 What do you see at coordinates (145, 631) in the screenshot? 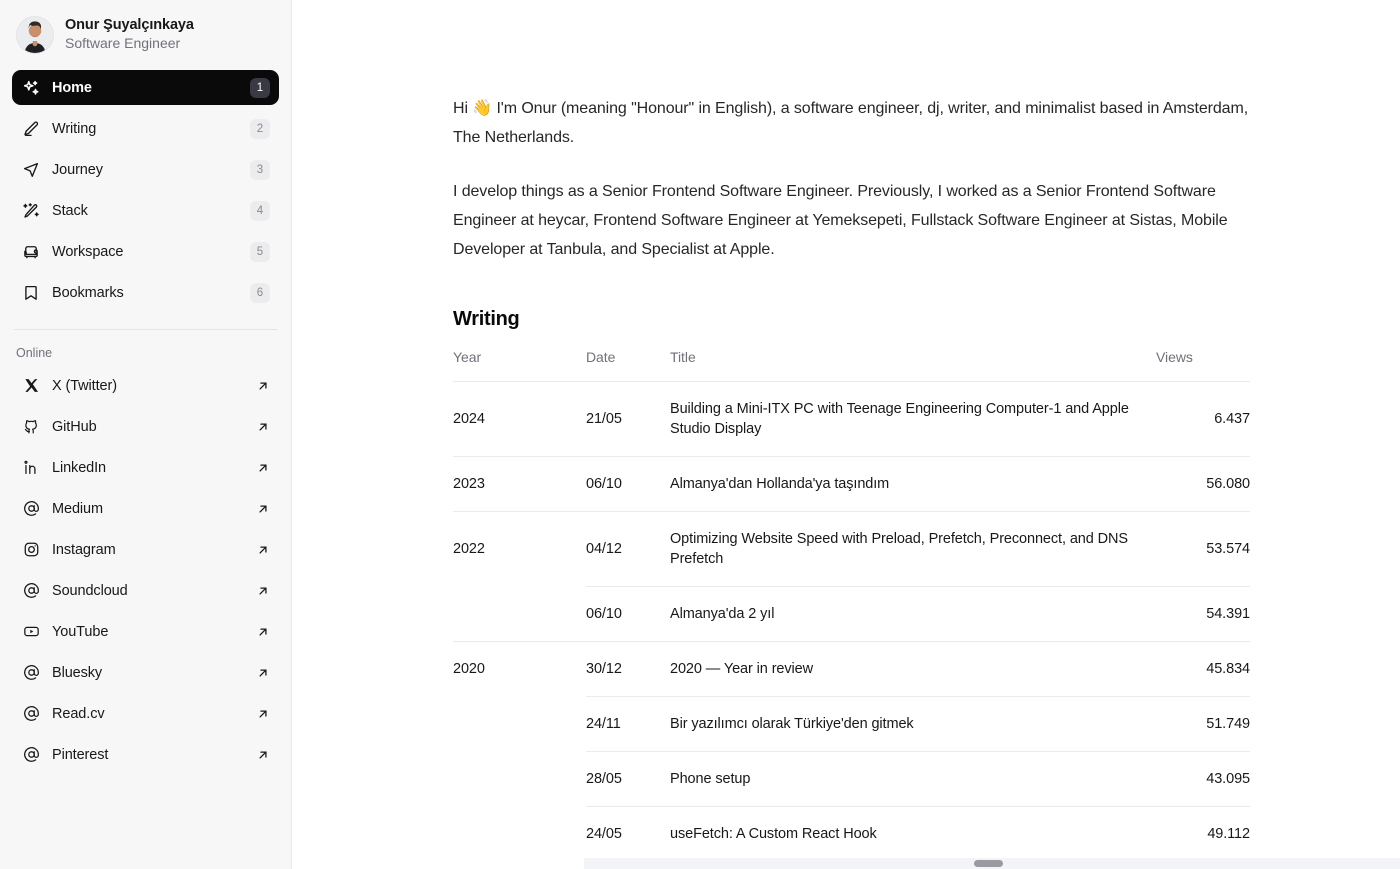
I see `sidebar-link-youtube: YouTube` at bounding box center [145, 631].